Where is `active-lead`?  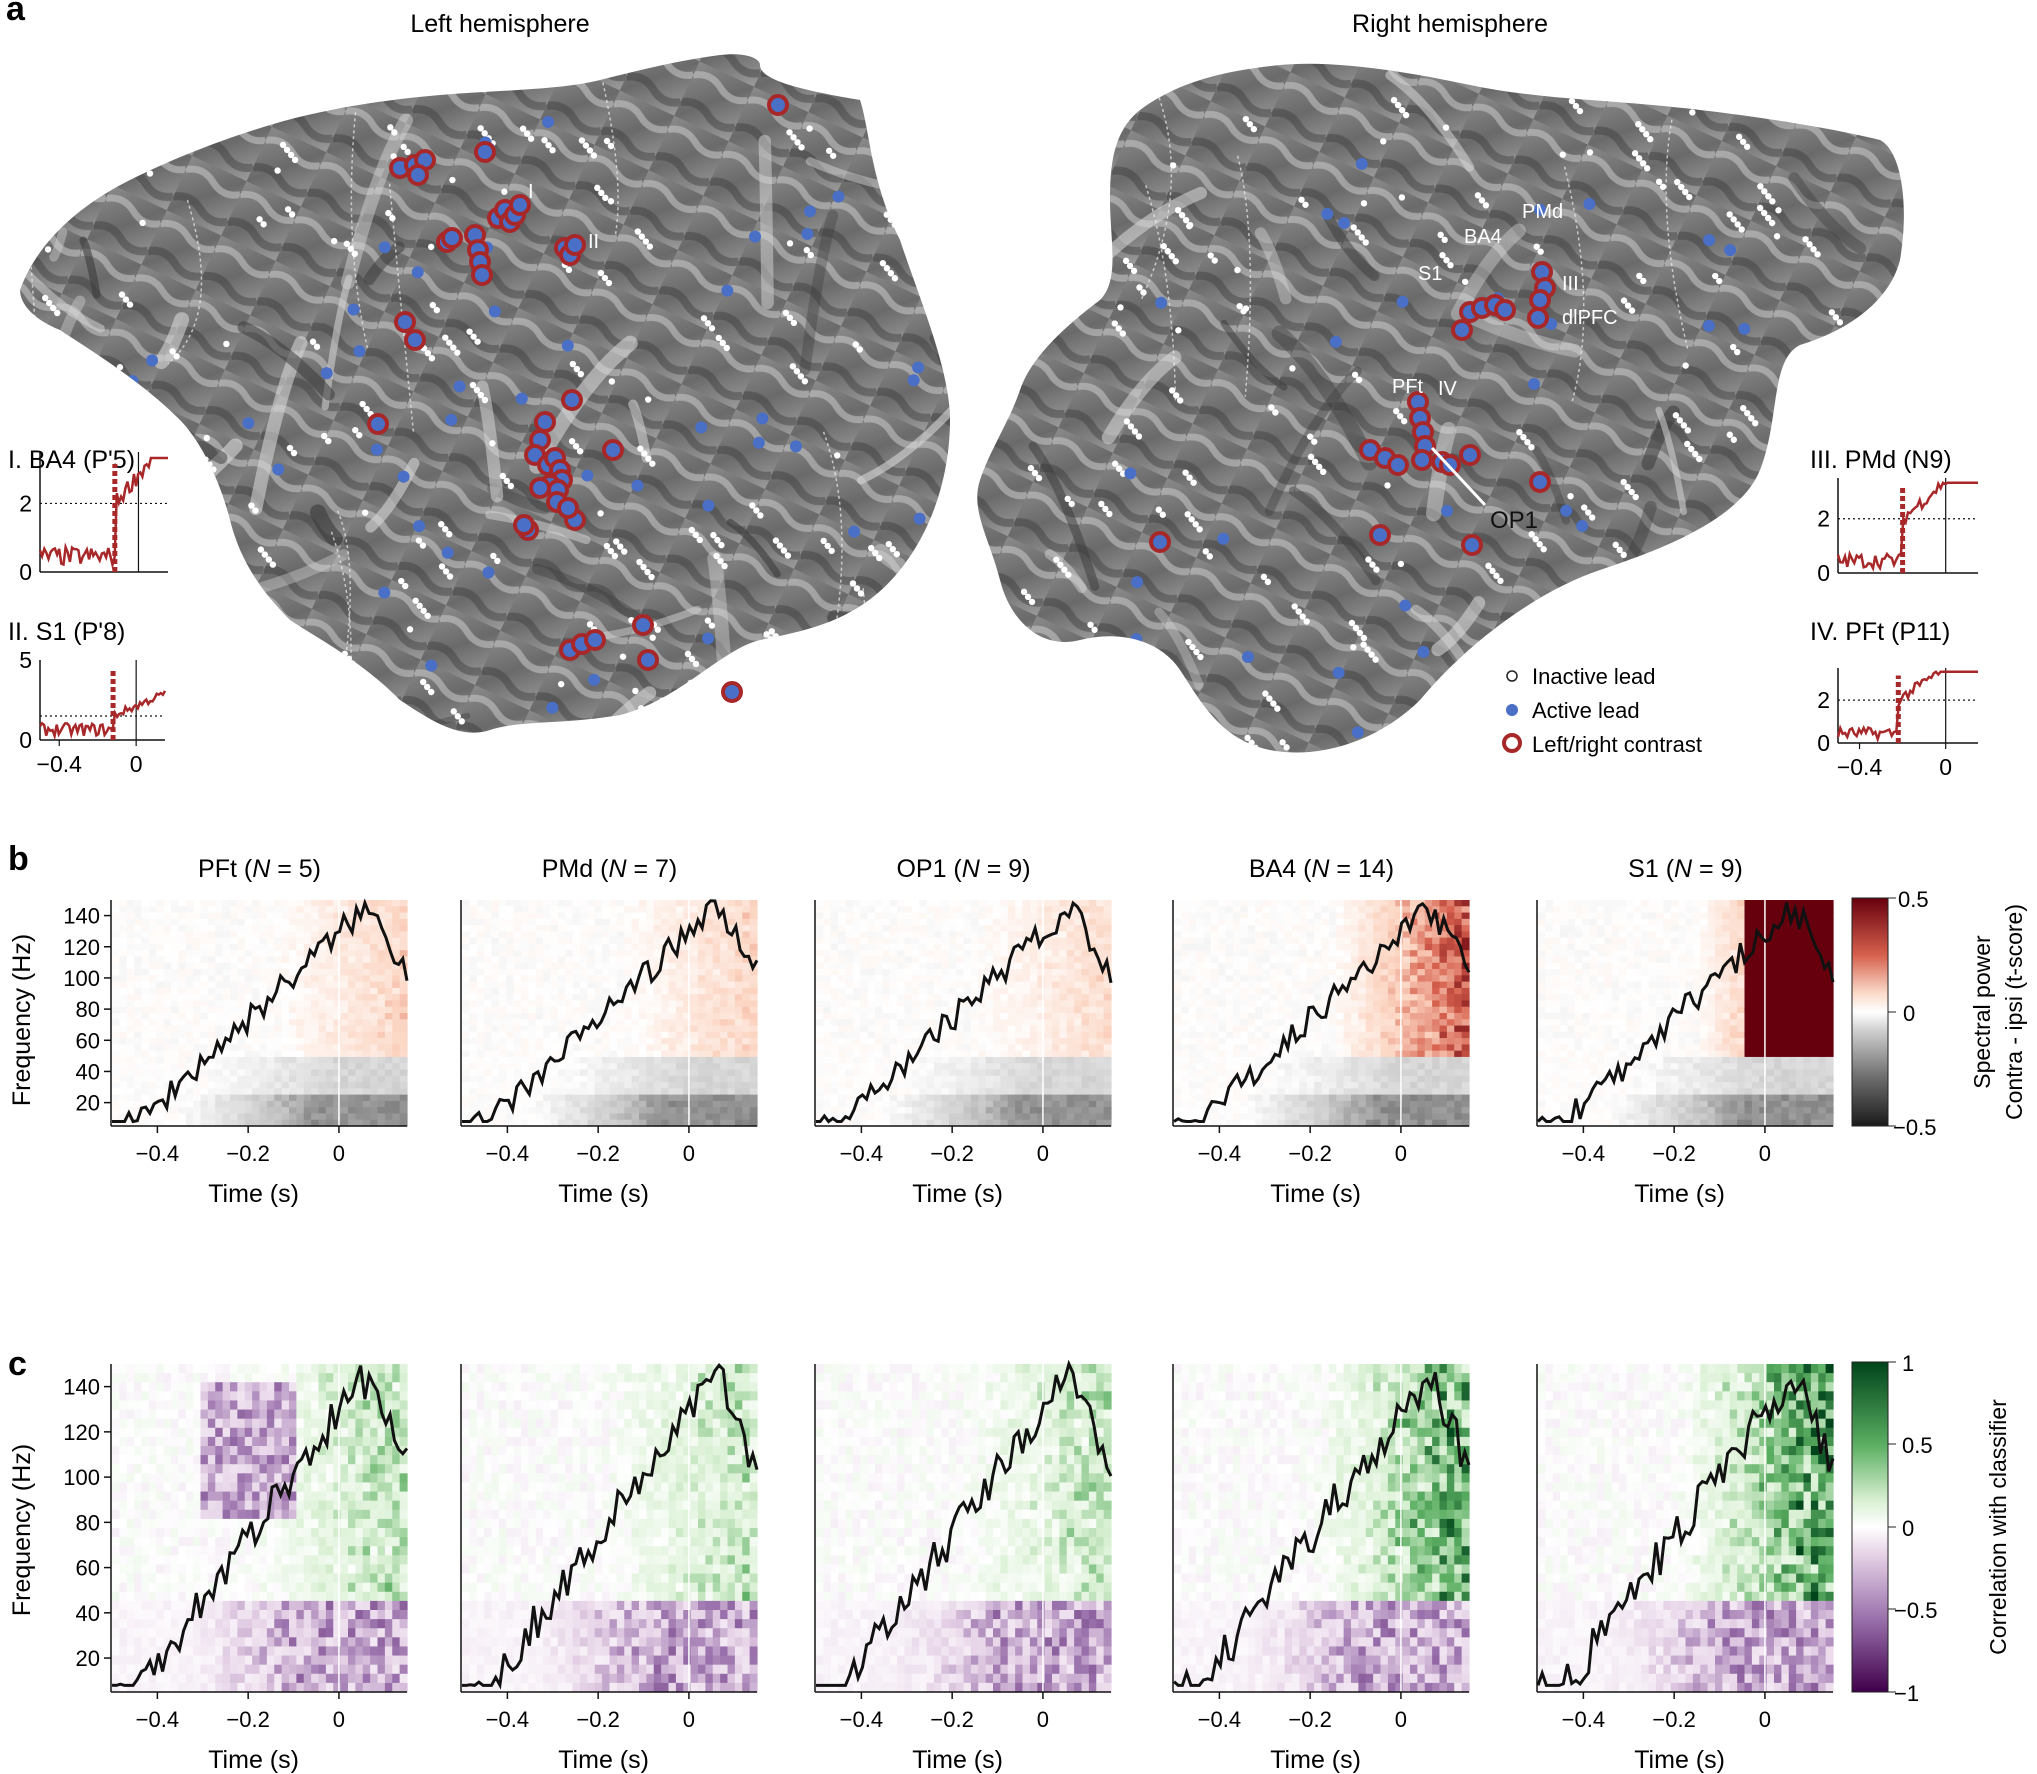
active-lead is located at coordinates (918, 367).